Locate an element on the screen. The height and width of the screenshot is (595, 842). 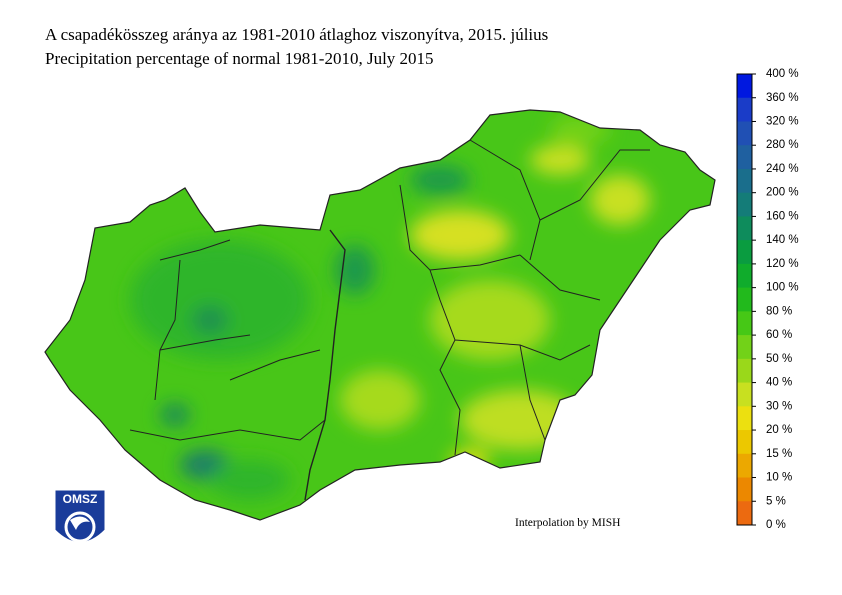
legend-label: 100 % is located at coordinates (782, 288).